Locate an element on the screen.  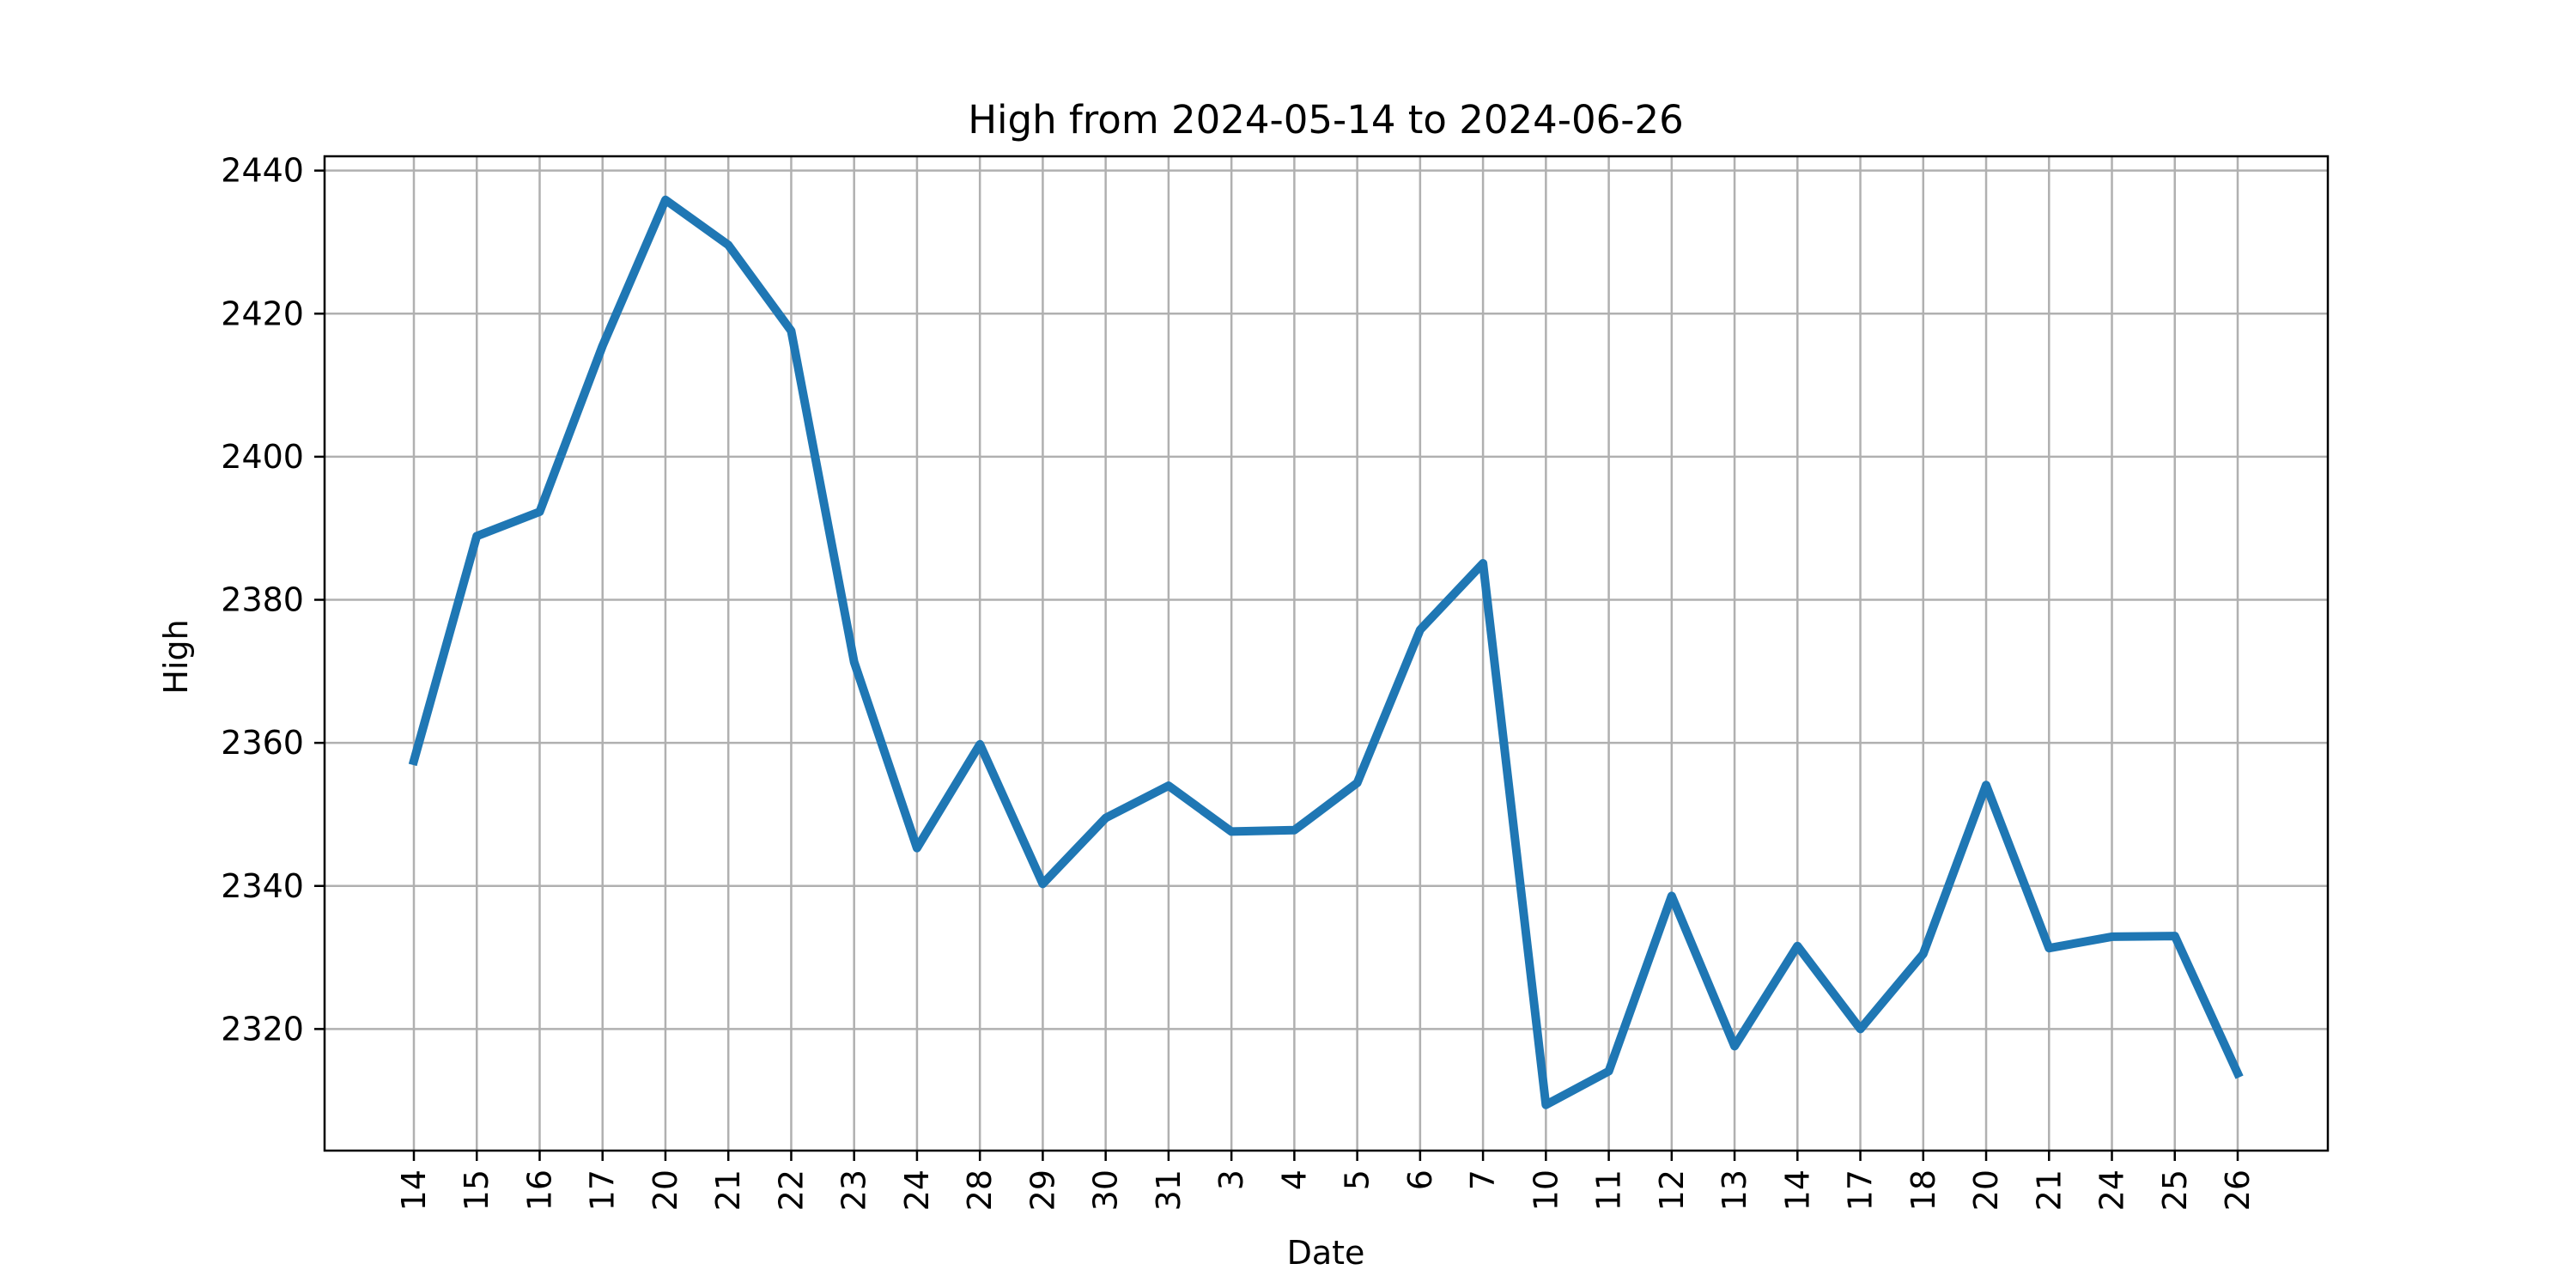
x-tick-label: 6 is located at coordinates (1420, 1180).